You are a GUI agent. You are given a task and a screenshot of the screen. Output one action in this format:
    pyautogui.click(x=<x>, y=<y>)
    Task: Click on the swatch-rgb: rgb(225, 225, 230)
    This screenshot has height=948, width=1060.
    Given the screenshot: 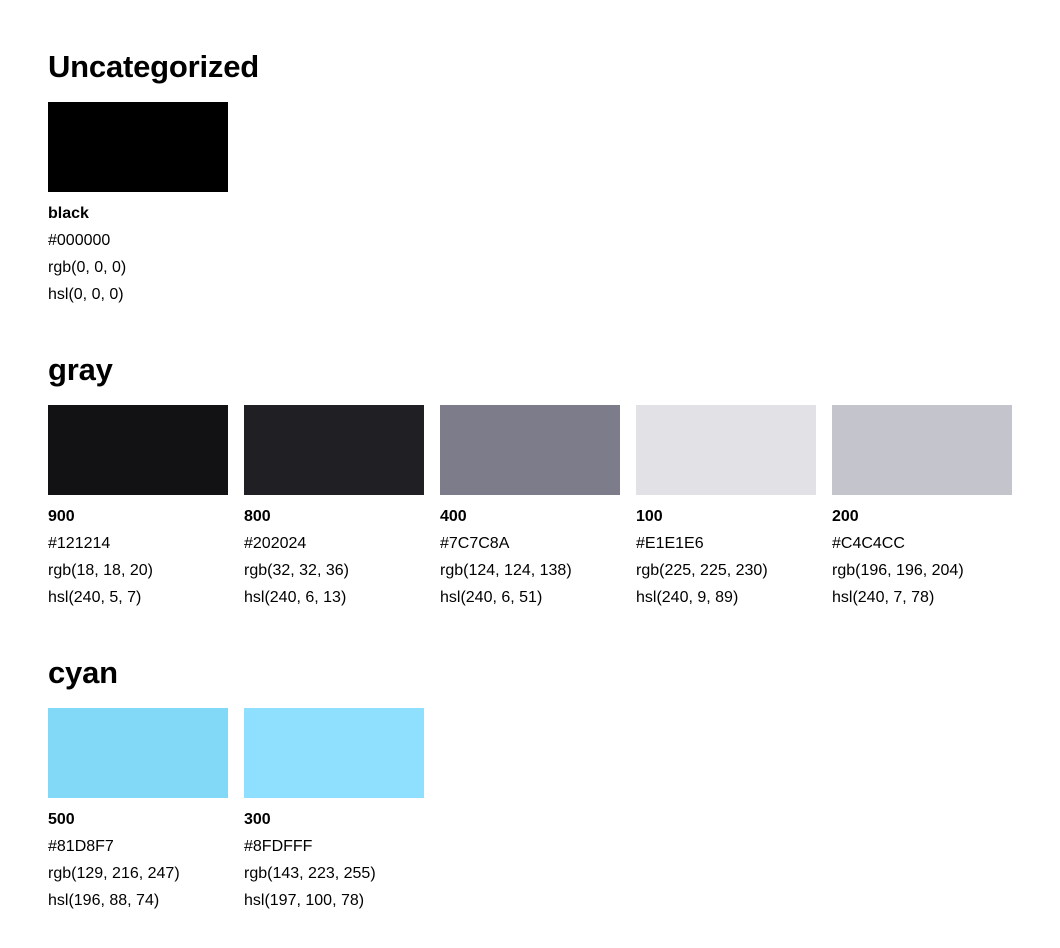 What is the action you would take?
    pyautogui.click(x=702, y=570)
    